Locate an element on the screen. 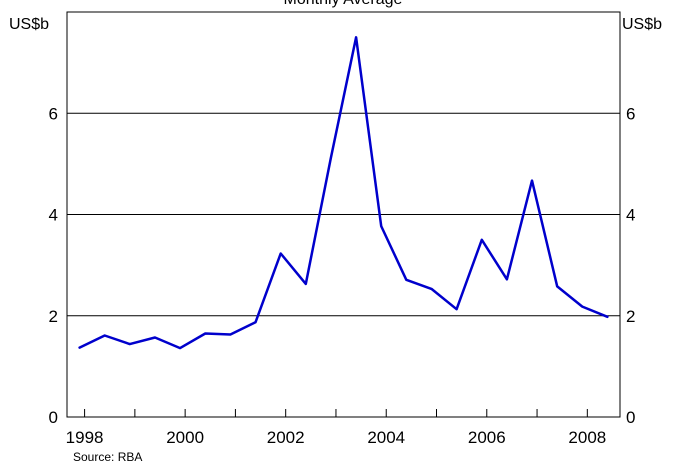 The height and width of the screenshot is (467, 678). y-tick-label-left-0: 0 is located at coordinates (53, 417).